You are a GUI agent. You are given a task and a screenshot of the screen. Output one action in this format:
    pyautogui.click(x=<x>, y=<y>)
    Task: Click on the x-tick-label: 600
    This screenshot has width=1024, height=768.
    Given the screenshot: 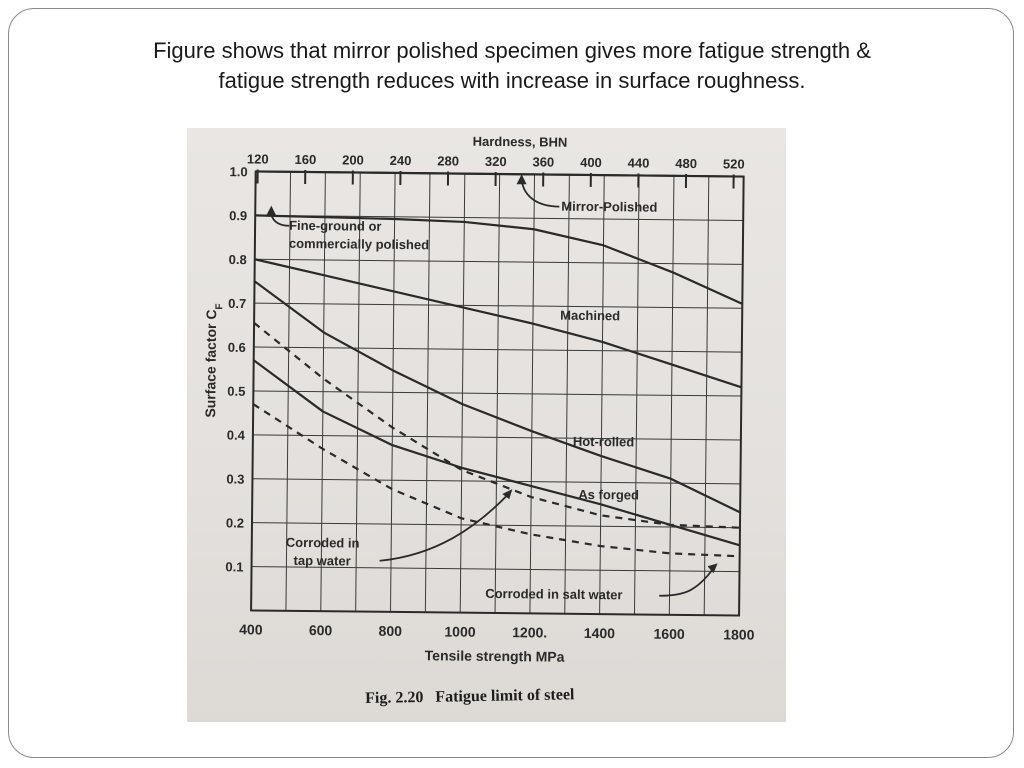 What is the action you would take?
    pyautogui.click(x=321, y=630)
    